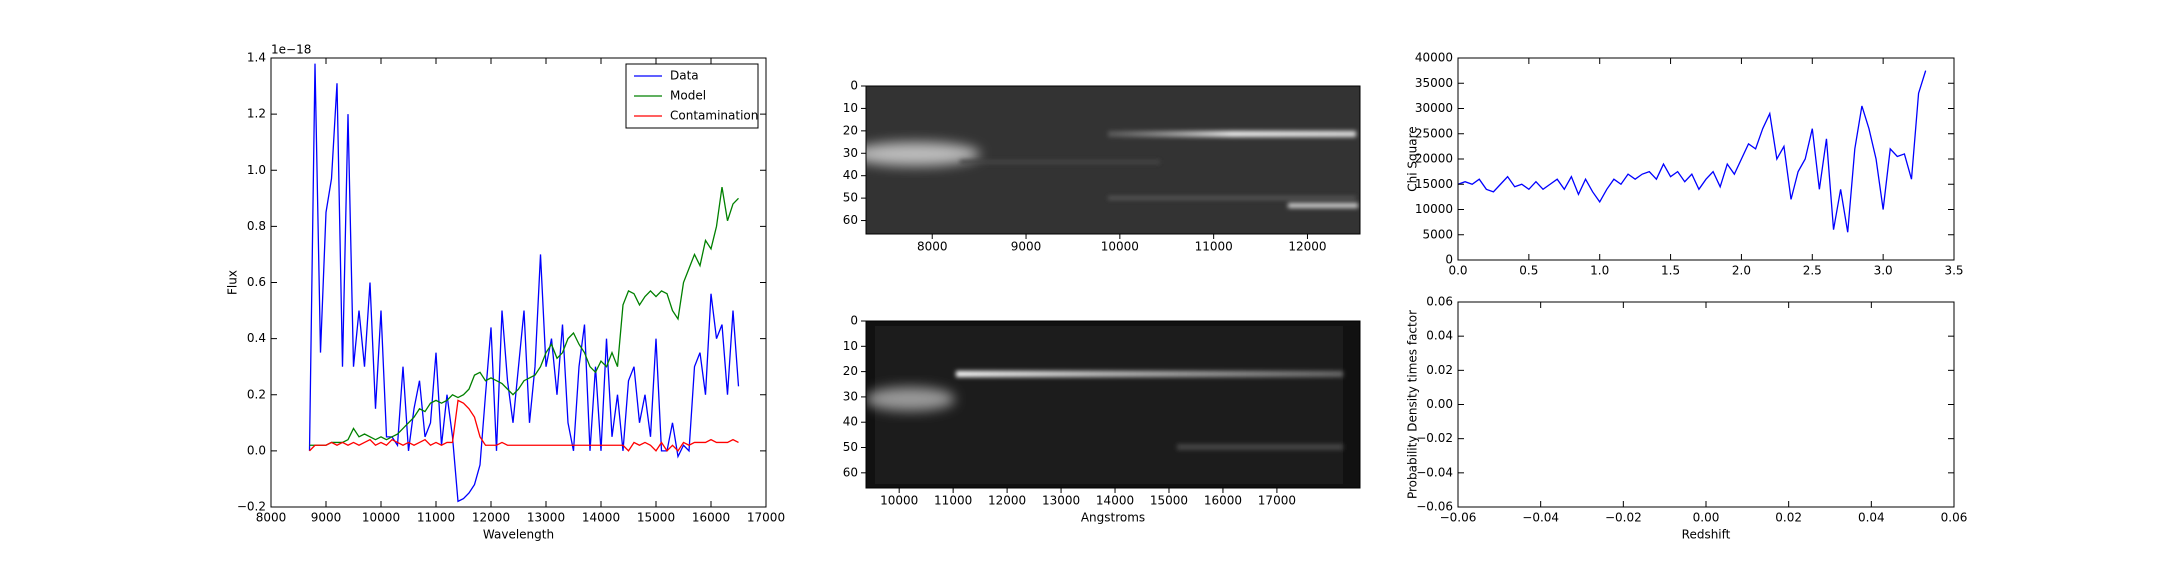 This screenshot has width=2160, height=576. Describe the element at coordinates (1812, 271) in the screenshot. I see `x-tick-label: 2.5` at that location.